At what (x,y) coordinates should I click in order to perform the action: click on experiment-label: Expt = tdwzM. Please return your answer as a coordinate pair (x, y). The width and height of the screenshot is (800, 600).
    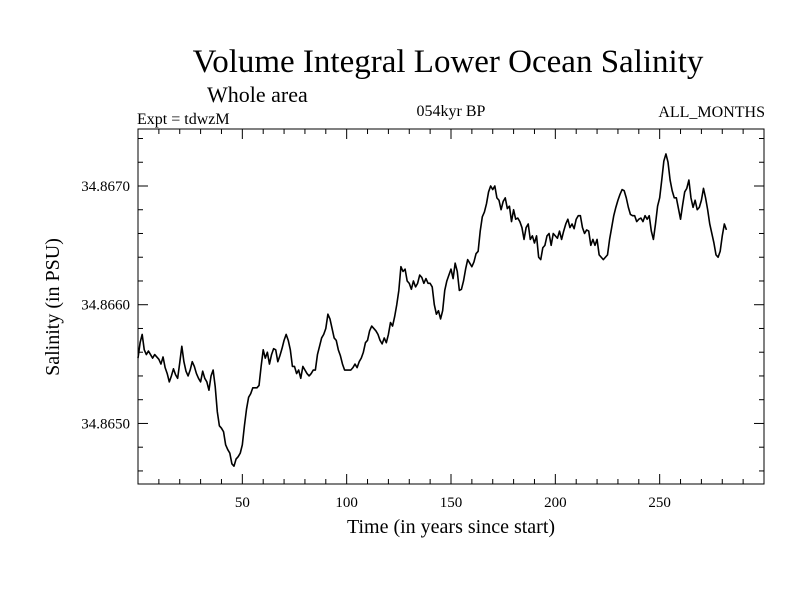
    Looking at the image, I should click on (183, 119).